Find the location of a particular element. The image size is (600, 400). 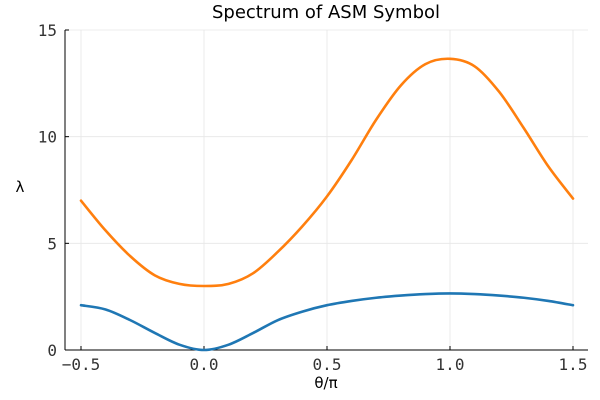

x-tick-label: 1.5 is located at coordinates (573, 364).